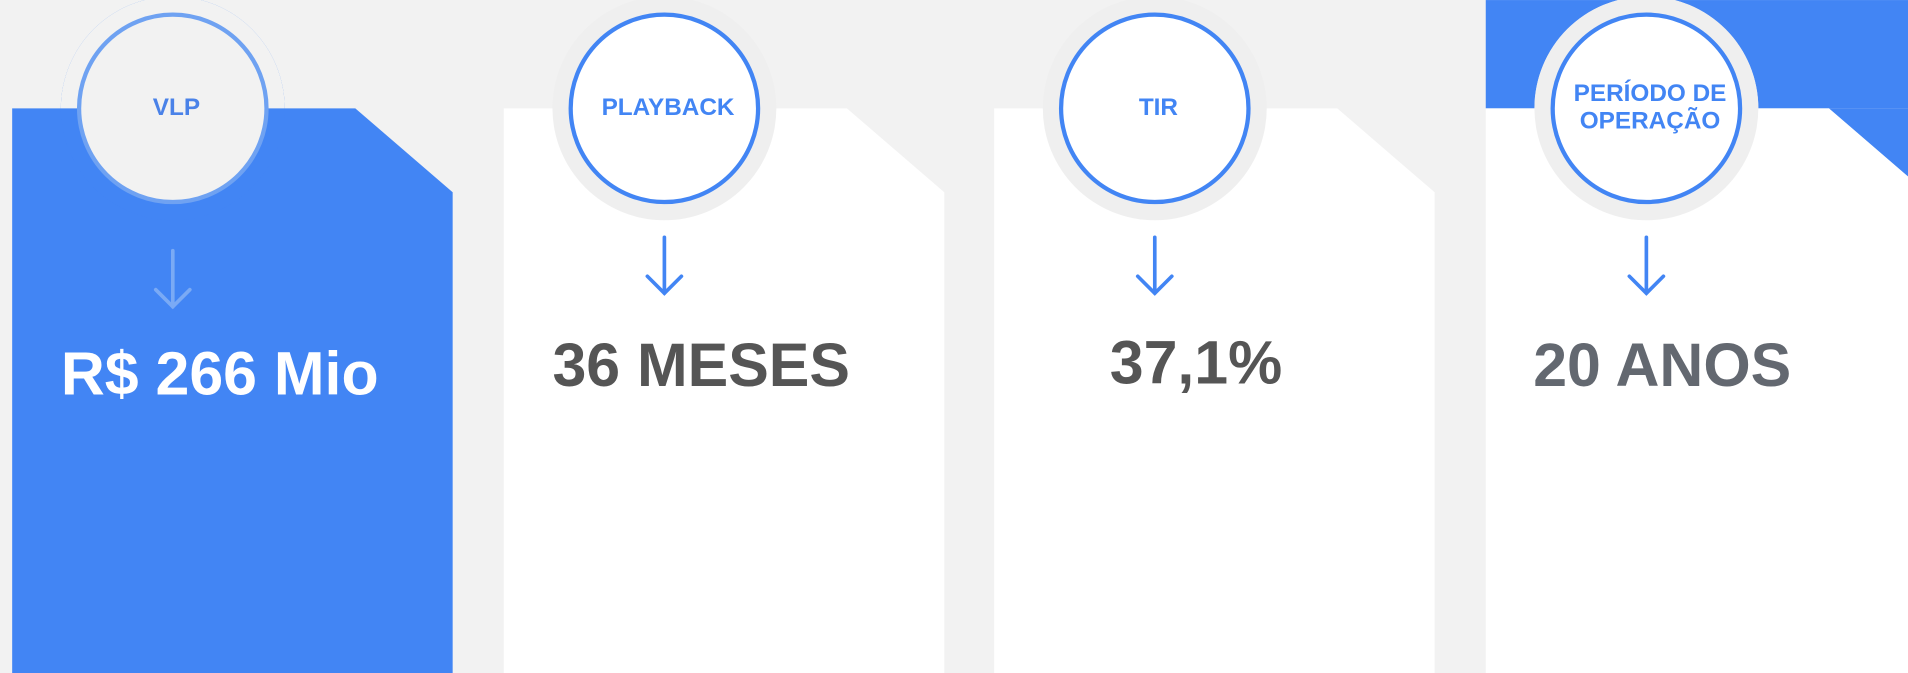 The width and height of the screenshot is (1908, 673). What do you see at coordinates (1196, 363) in the screenshot?
I see `card-value: 37,1%` at bounding box center [1196, 363].